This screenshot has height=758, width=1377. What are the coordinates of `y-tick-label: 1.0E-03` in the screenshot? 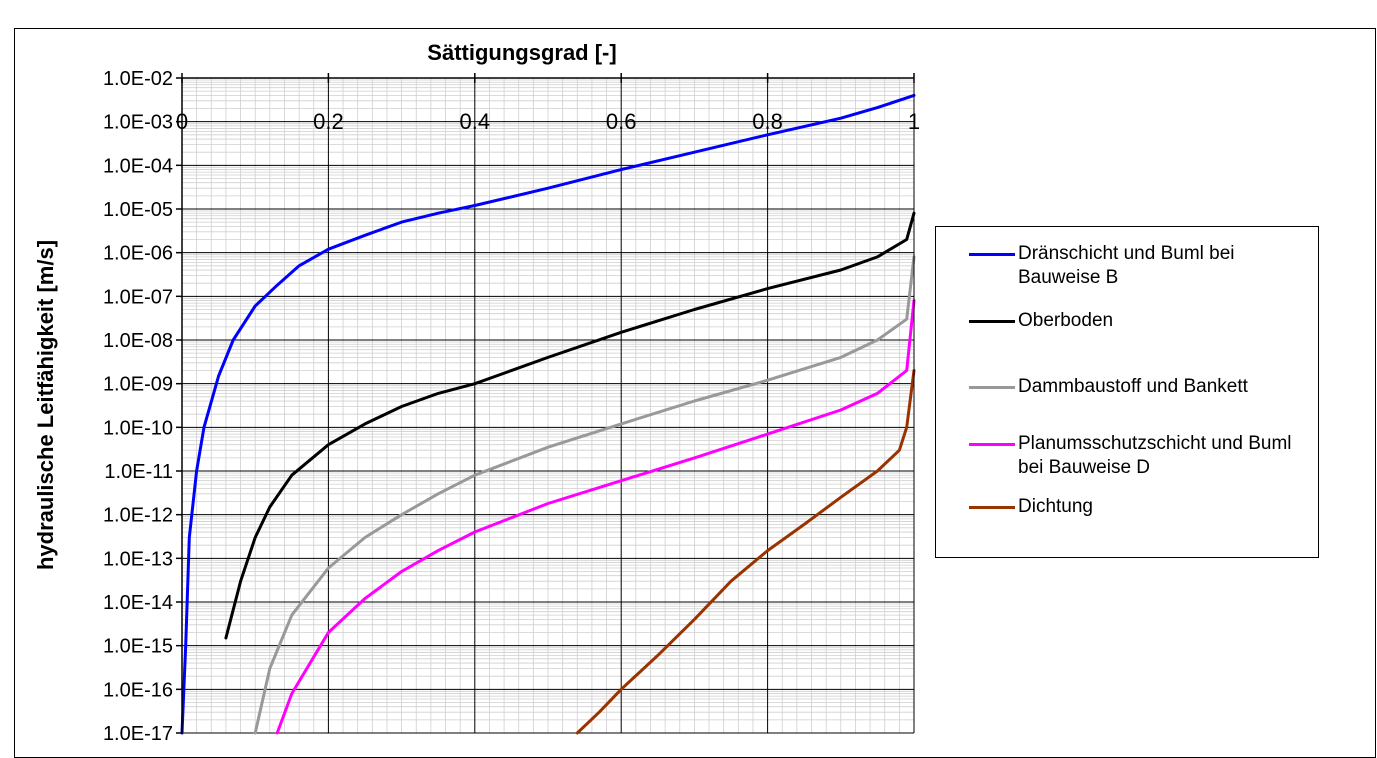 It's located at (138, 123).